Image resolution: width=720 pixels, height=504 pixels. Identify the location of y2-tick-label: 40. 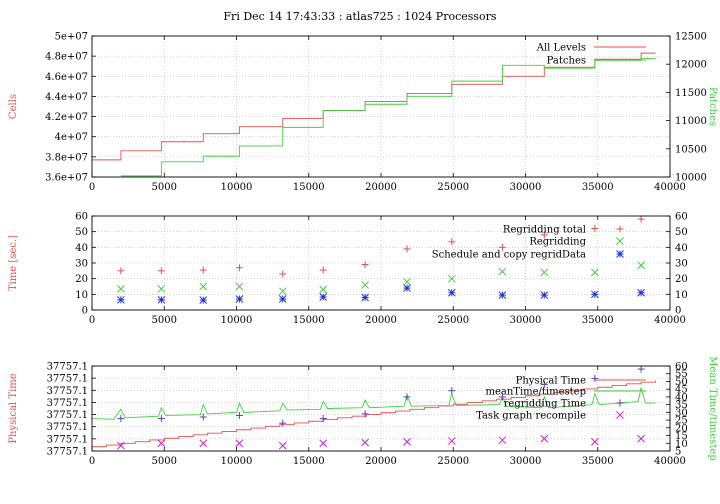
(681, 248).